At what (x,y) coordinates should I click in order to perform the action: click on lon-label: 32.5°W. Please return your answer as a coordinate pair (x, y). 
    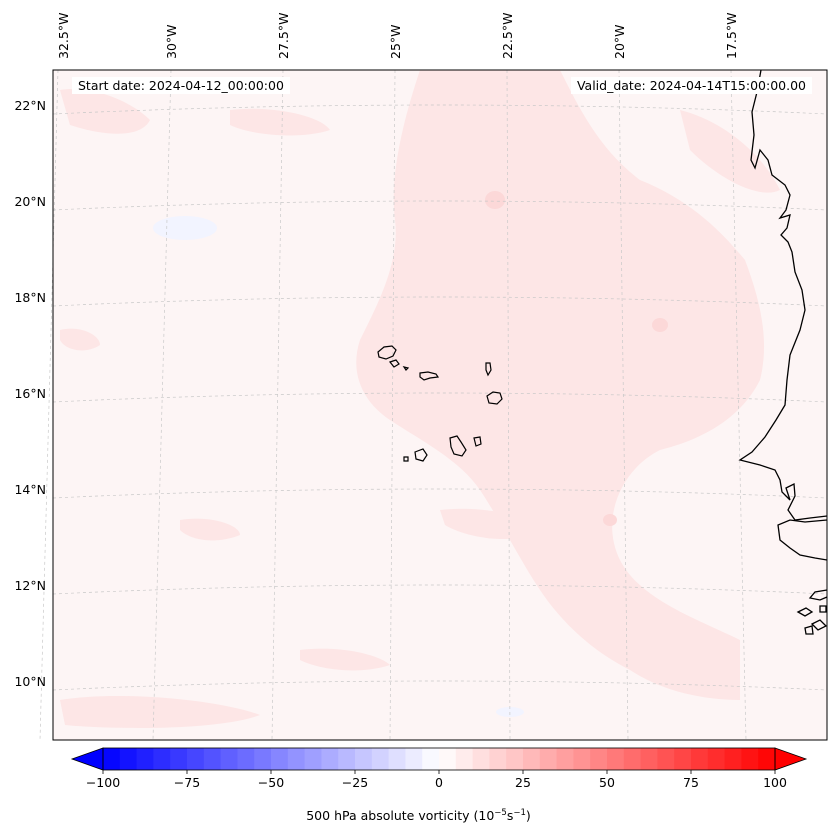
    Looking at the image, I should click on (63, 35).